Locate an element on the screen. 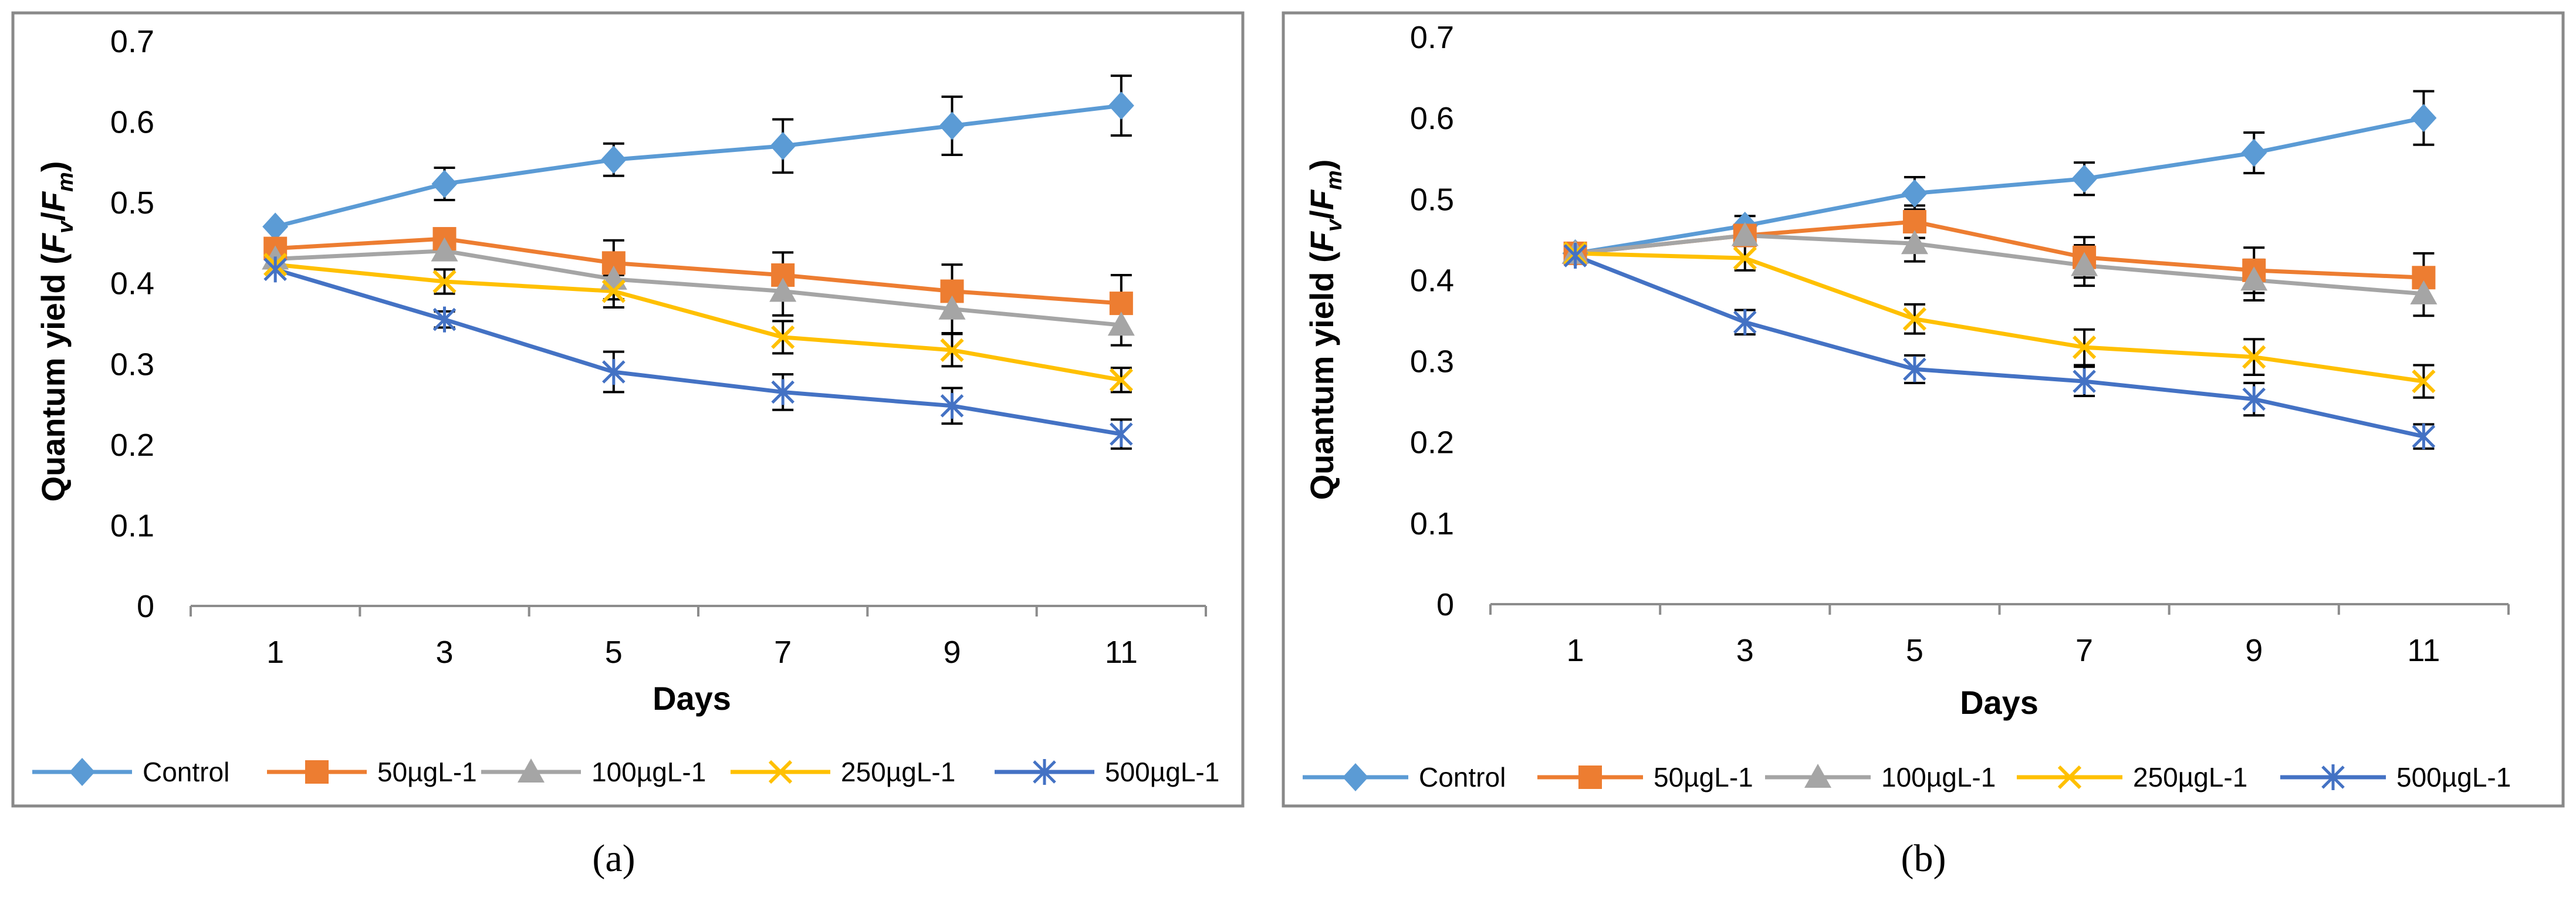 This screenshot has width=2576, height=901. legend-label: 250µgL-1 is located at coordinates (898, 772).